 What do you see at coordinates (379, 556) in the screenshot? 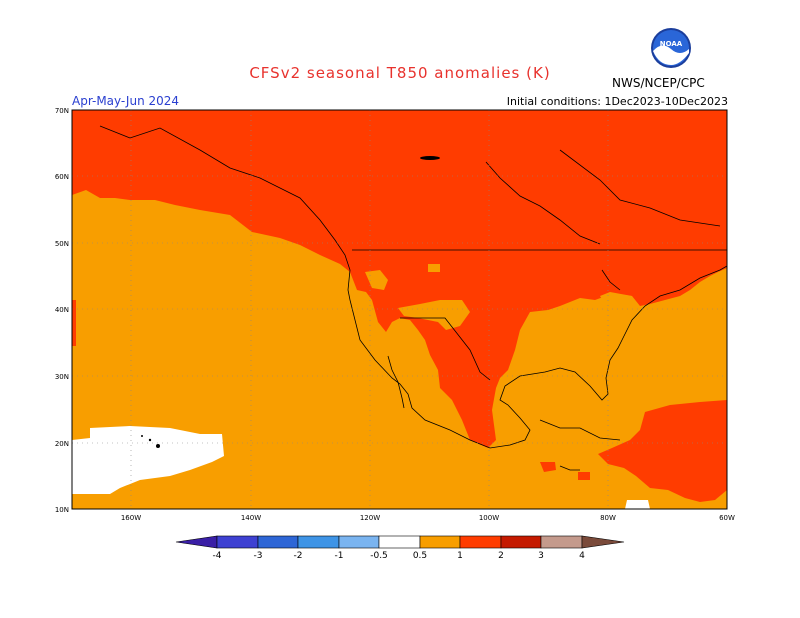
I see `colorbar-label: -0.5` at bounding box center [379, 556].